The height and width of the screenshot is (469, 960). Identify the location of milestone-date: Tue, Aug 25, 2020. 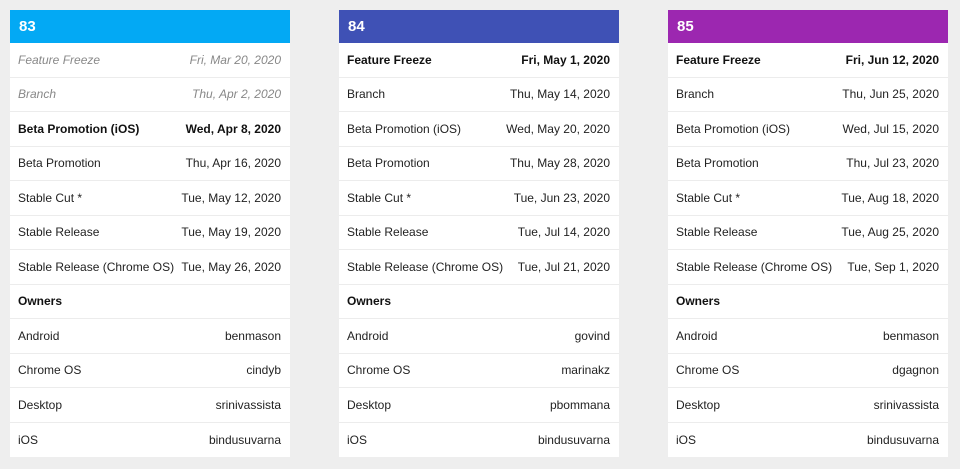
(890, 232).